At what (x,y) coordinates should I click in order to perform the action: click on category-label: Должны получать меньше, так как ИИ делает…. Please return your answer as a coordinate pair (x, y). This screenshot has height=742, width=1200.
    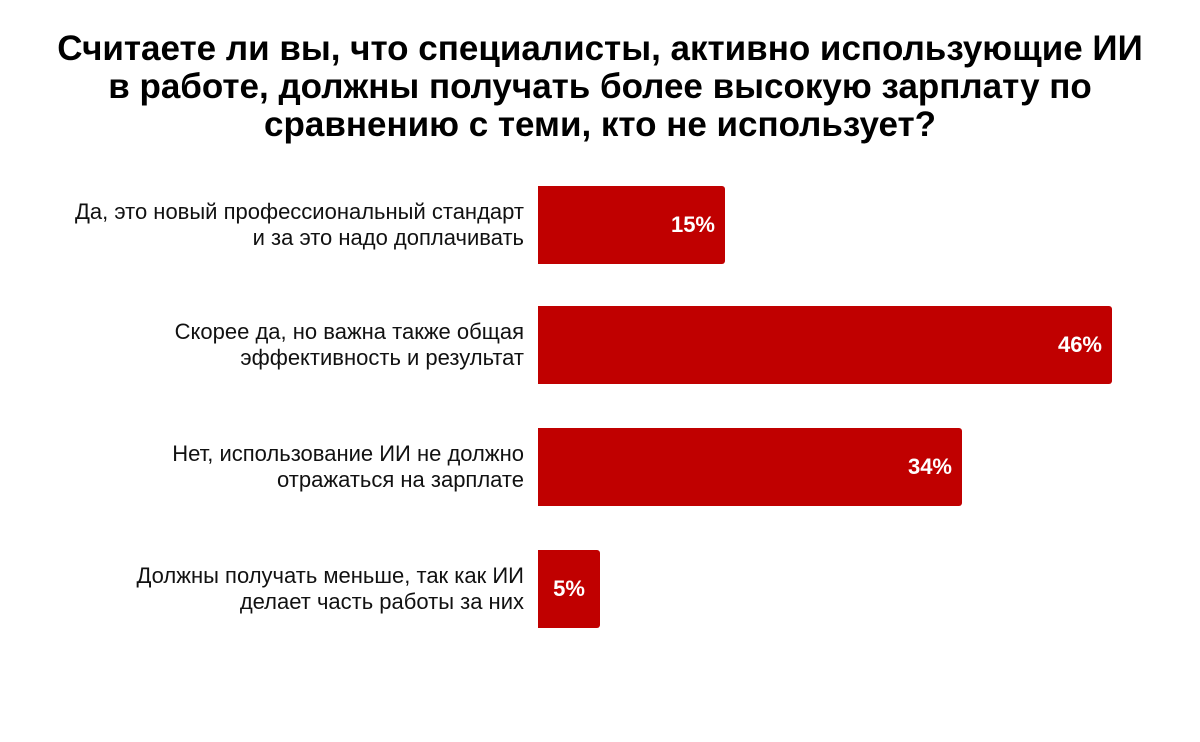
    Looking at the image, I should click on (274, 589).